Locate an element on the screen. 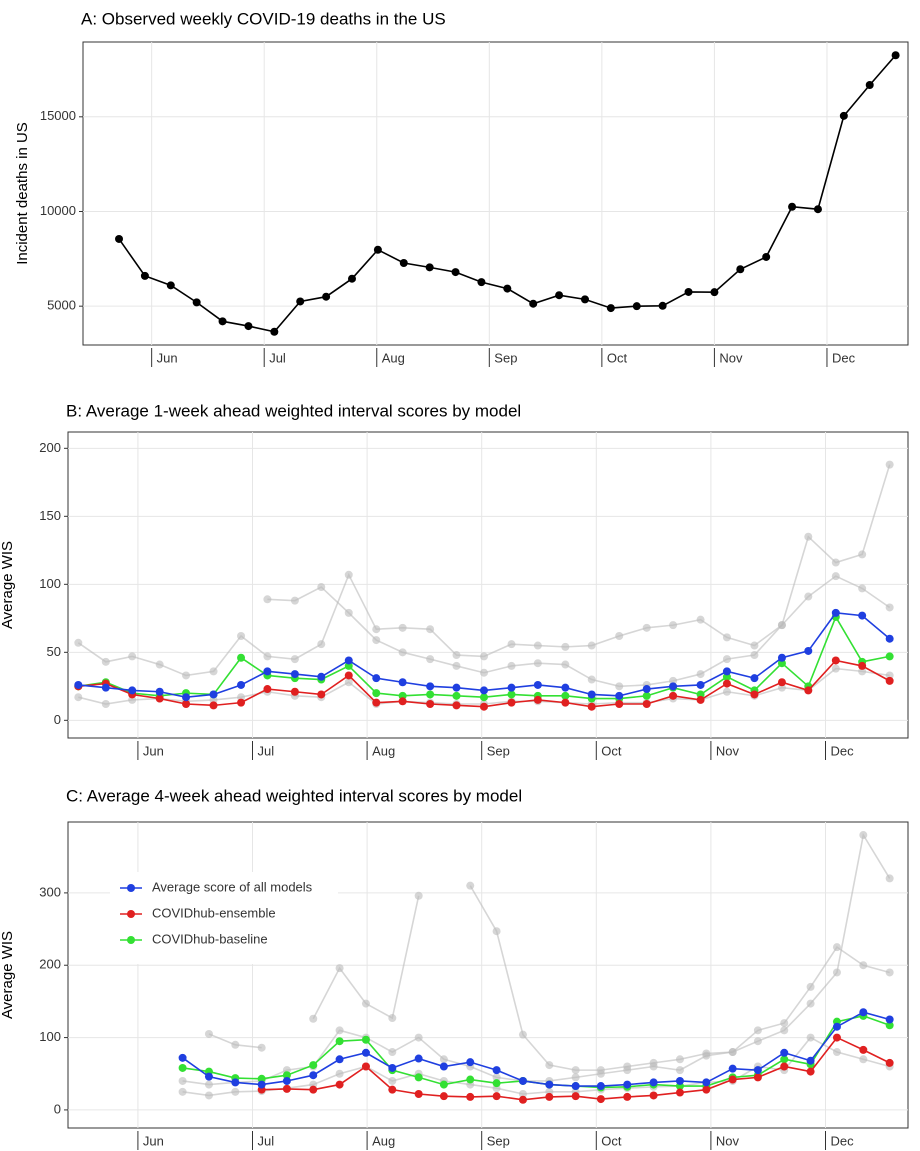  y-axis-title: Average WIS is located at coordinates (8, 975).